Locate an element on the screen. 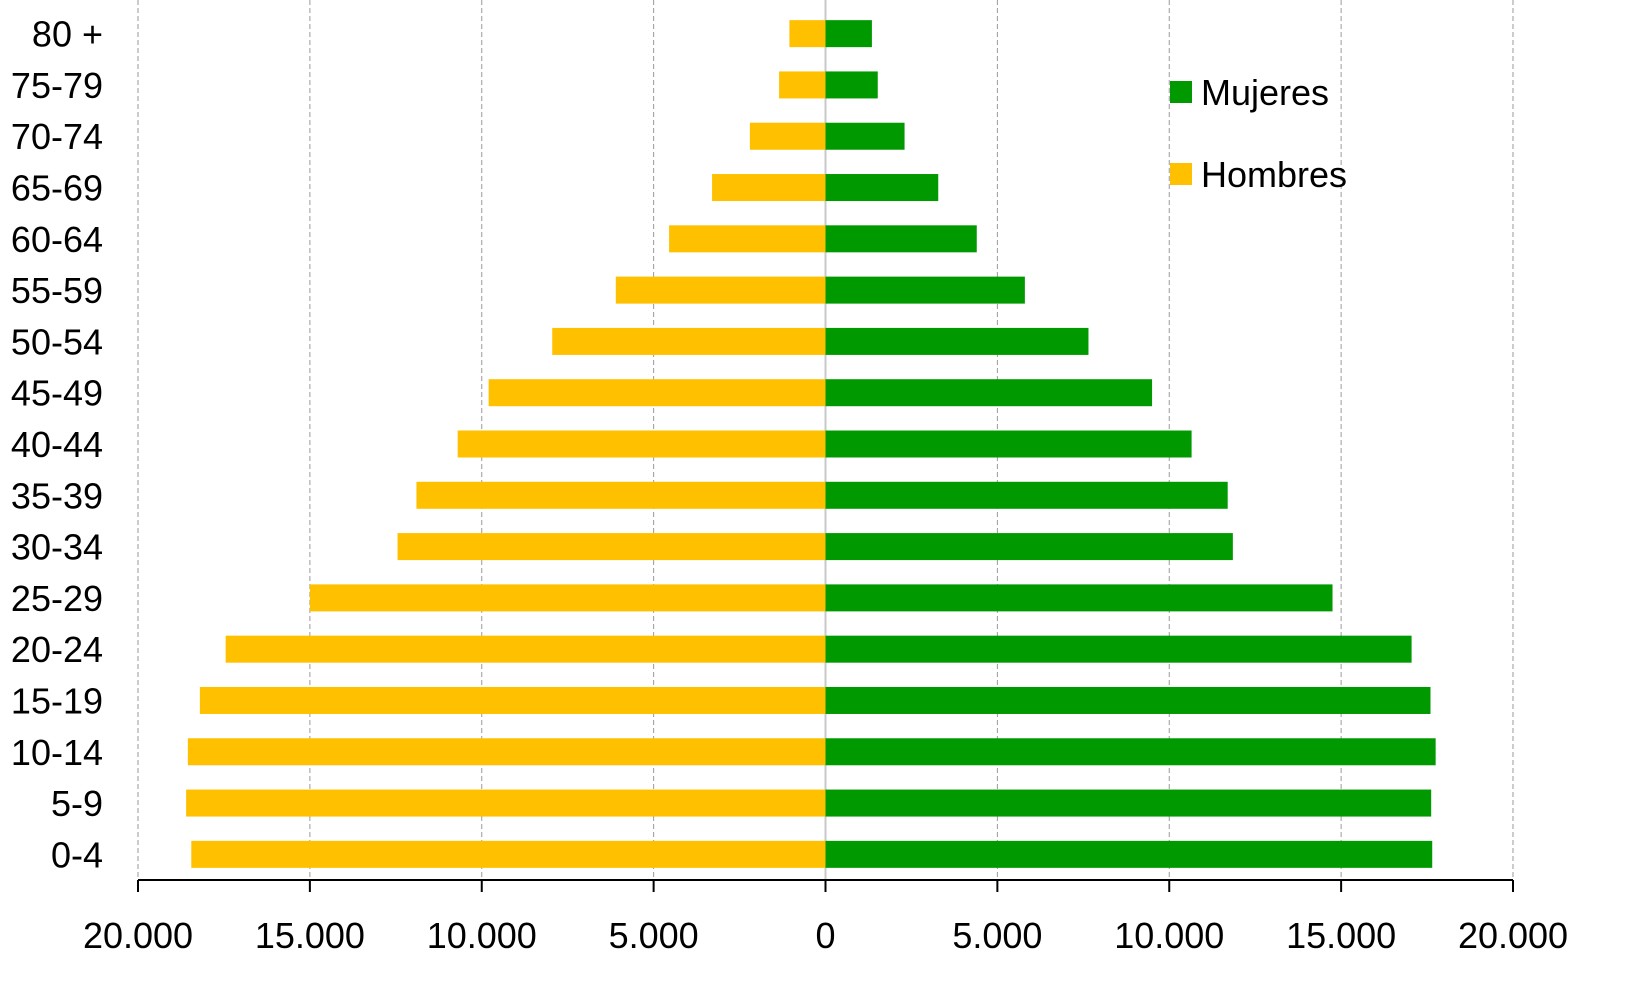 The height and width of the screenshot is (1002, 1645). category-label: 10-14 is located at coordinates (57, 752).